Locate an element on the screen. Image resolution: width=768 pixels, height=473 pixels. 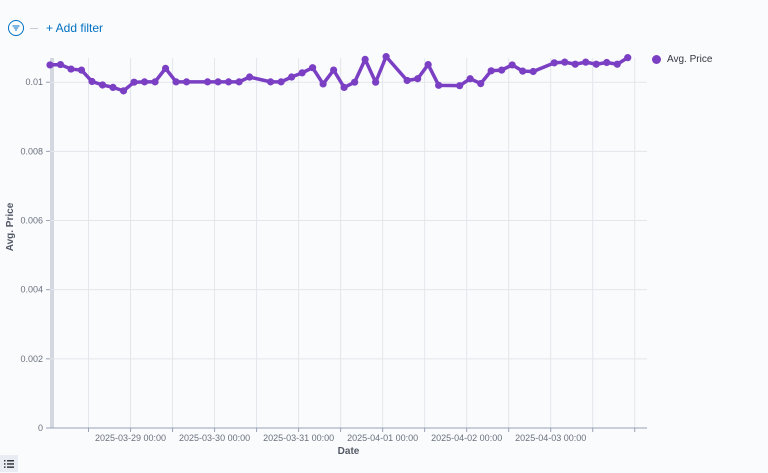
legend-toggle-button is located at coordinates (9, 463).